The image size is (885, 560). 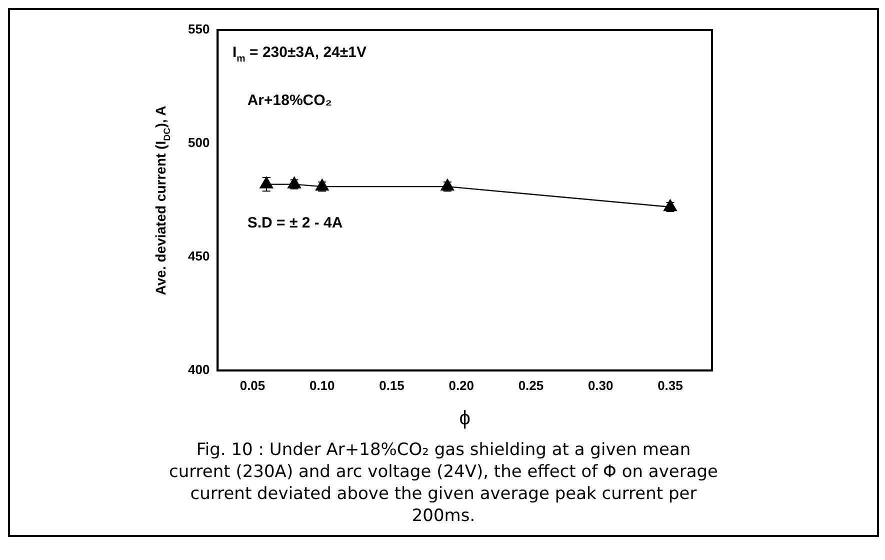 I want to click on x-tick-label: 0.15, so click(x=391, y=385).